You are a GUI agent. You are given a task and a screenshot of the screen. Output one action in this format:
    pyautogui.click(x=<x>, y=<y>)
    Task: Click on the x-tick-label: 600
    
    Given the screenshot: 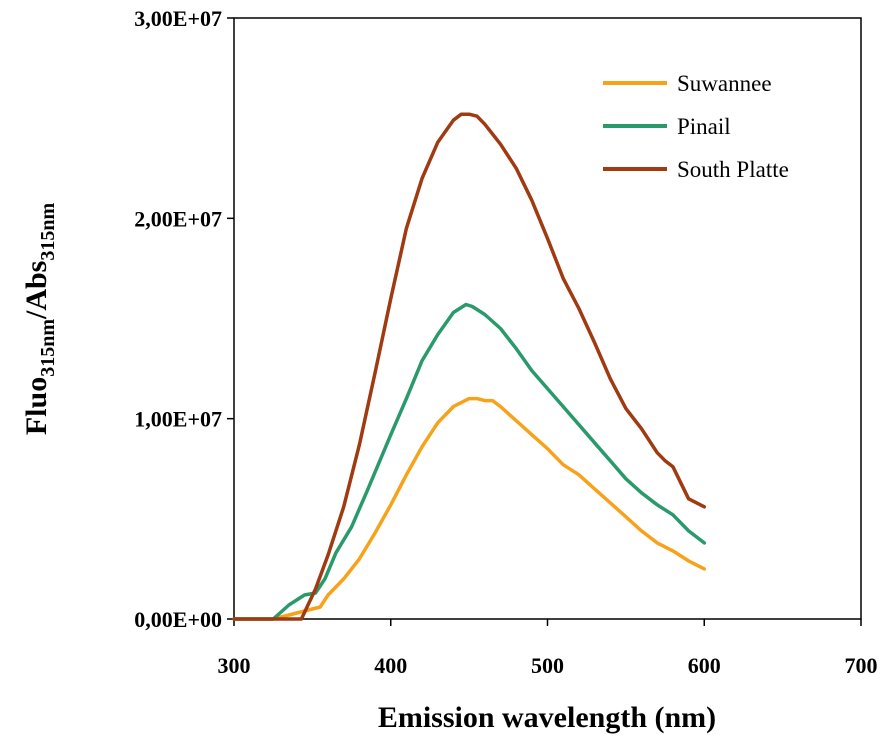 What is the action you would take?
    pyautogui.click(x=704, y=665)
    